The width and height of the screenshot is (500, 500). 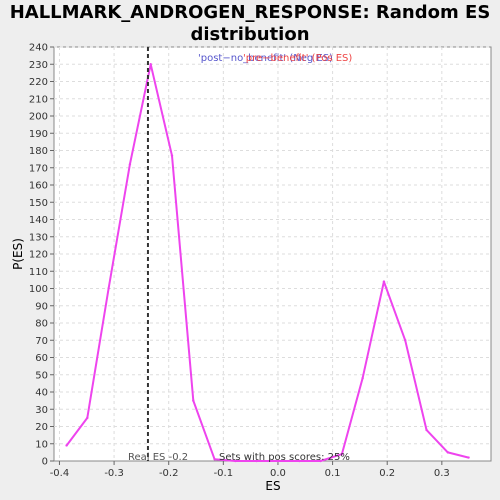 What do you see at coordinates (41, 393) in the screenshot?
I see `y-tick-label: 40` at bounding box center [41, 393].